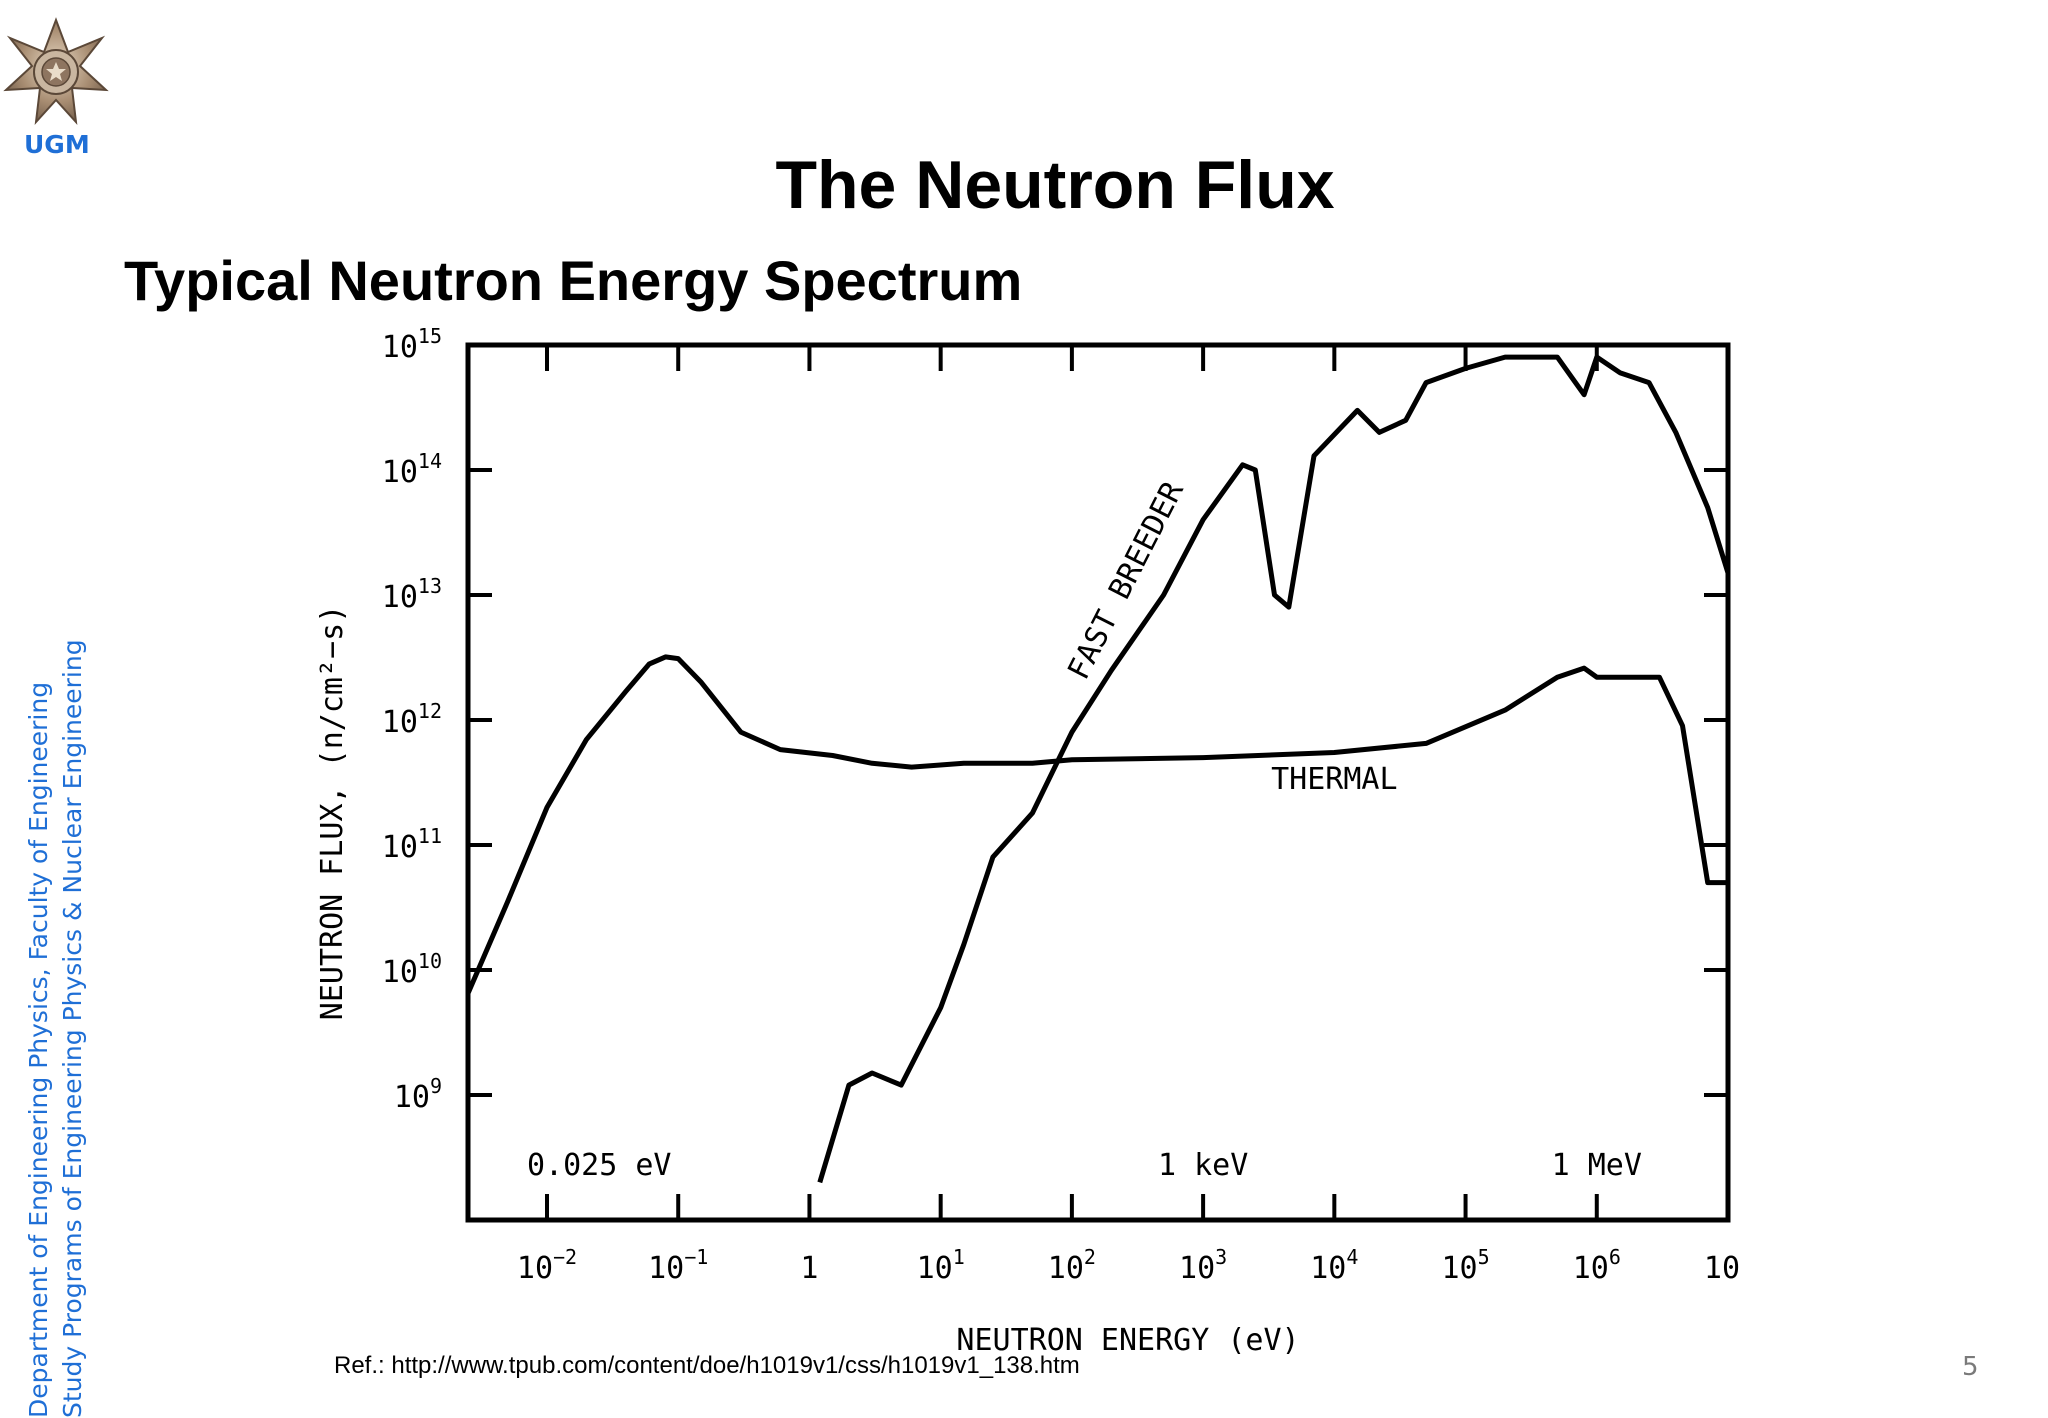 This screenshot has width=2048, height=1418. What do you see at coordinates (1203, 1265) in the screenshot?
I see `x-tick-label: 10³` at bounding box center [1203, 1265].